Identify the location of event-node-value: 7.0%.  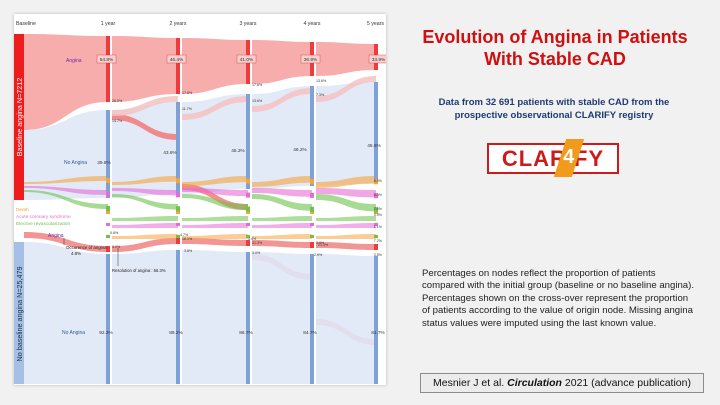
(378, 209).